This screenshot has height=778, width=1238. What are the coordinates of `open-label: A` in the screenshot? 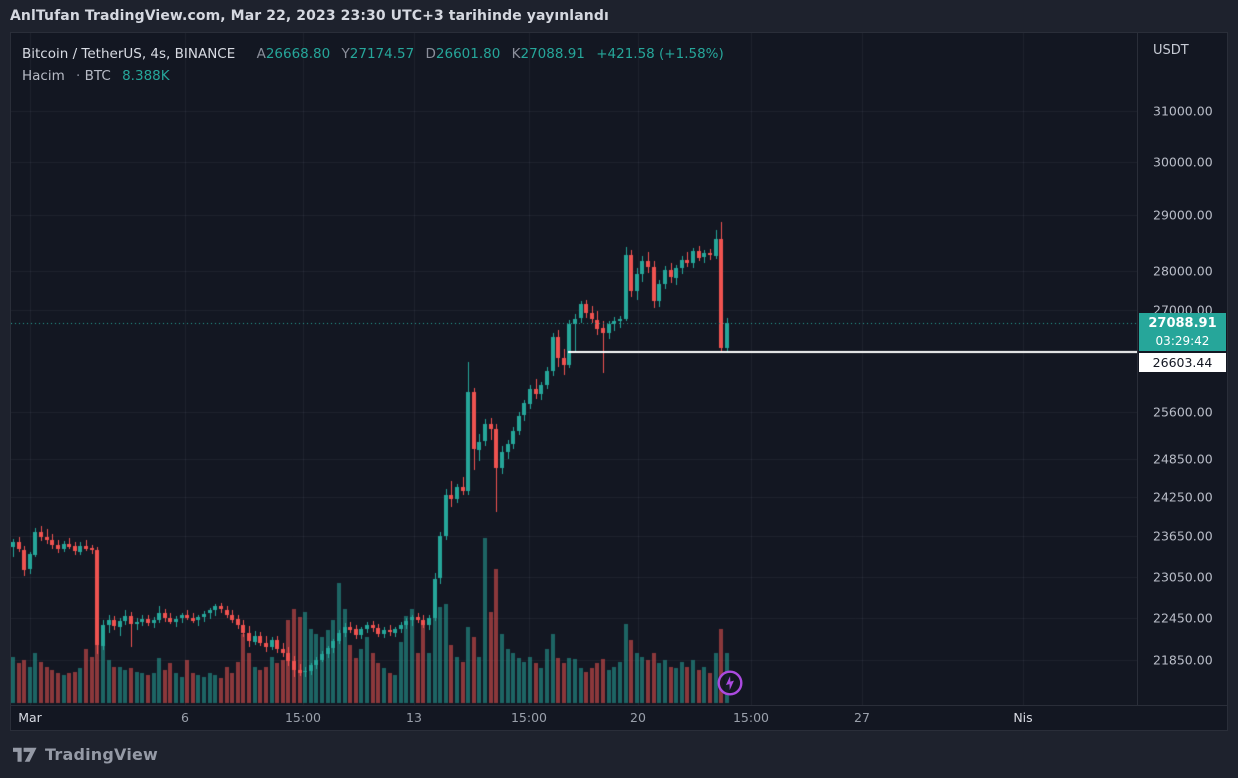 It's located at (261, 54).